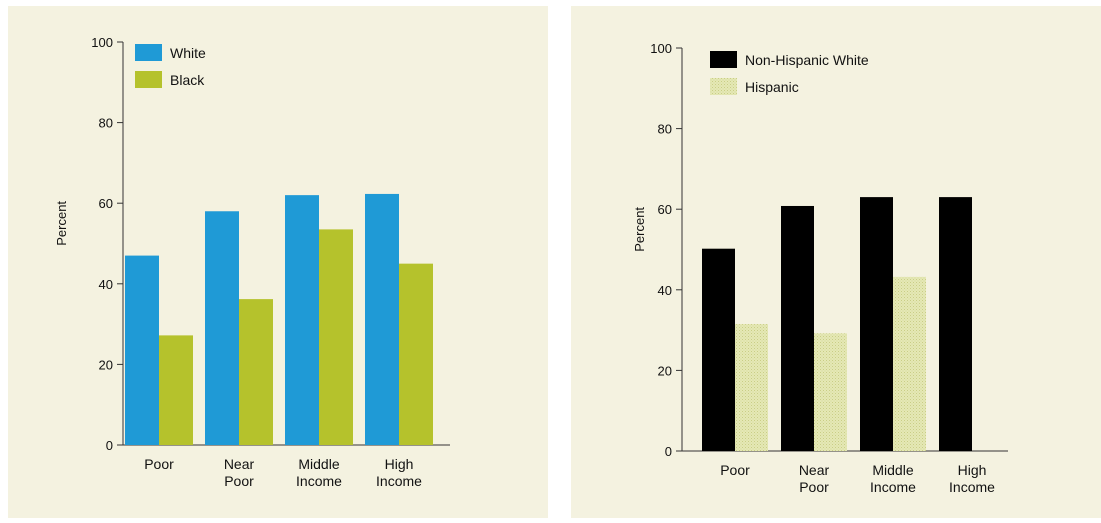 The height and width of the screenshot is (523, 1101). Describe the element at coordinates (797, 328) in the screenshot. I see `bar-non-hispanic-white-near-poor` at that location.